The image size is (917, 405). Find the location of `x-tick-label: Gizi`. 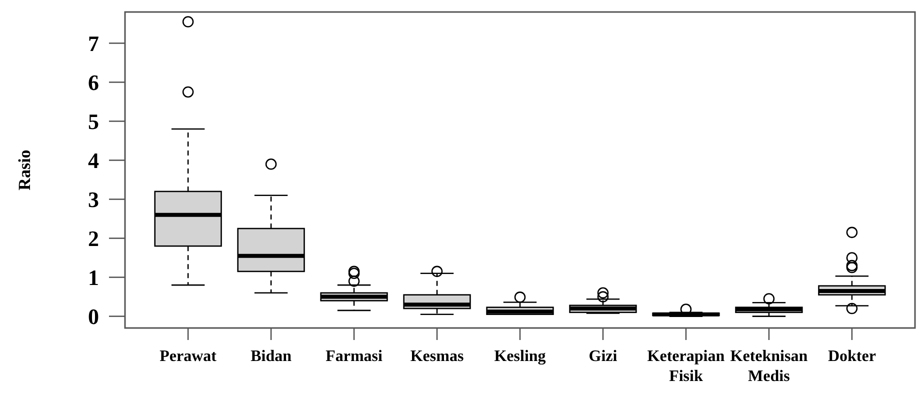

x-tick-label: Gizi is located at coordinates (603, 356).